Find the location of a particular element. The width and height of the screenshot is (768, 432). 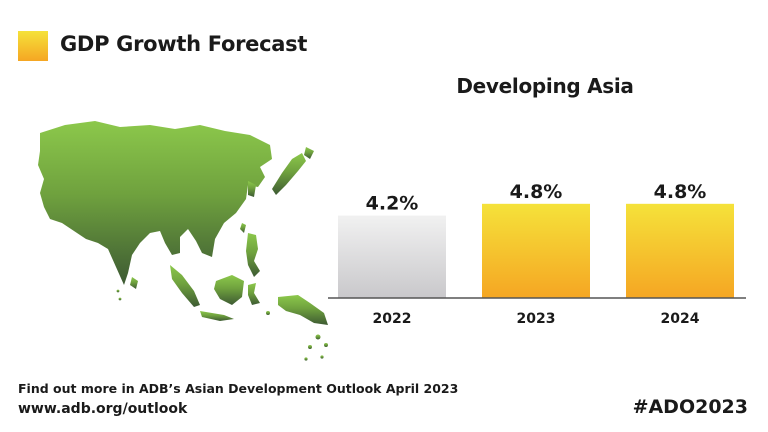

bar-2023 is located at coordinates (536, 250).